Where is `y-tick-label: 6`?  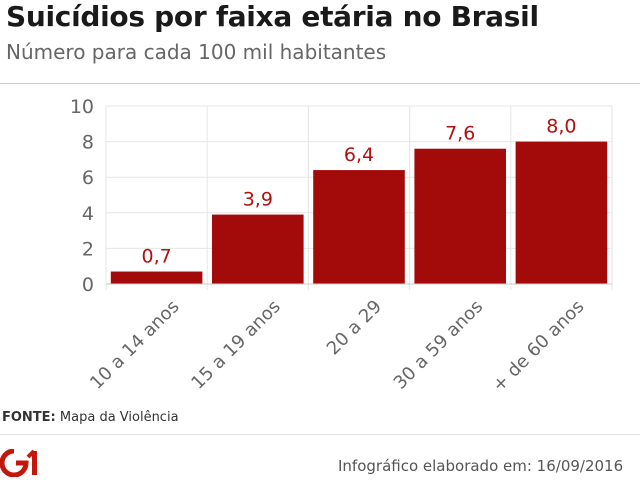
y-tick-label: 6 is located at coordinates (88, 178).